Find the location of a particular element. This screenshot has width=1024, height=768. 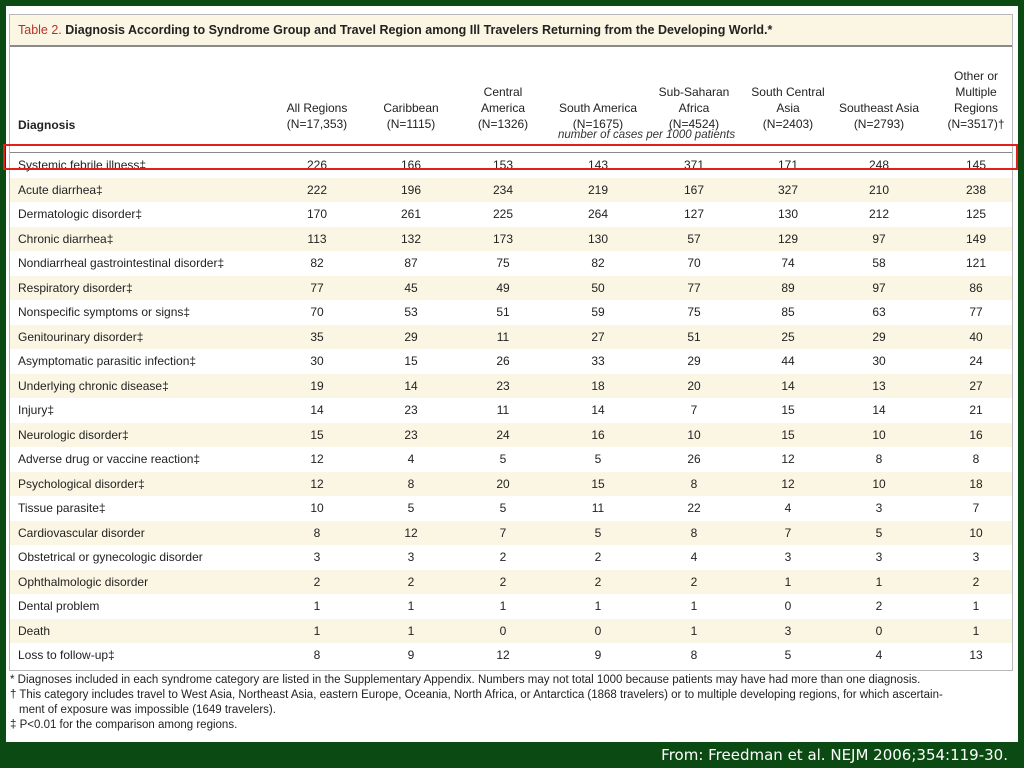

table-cell: 19 is located at coordinates (317, 385).